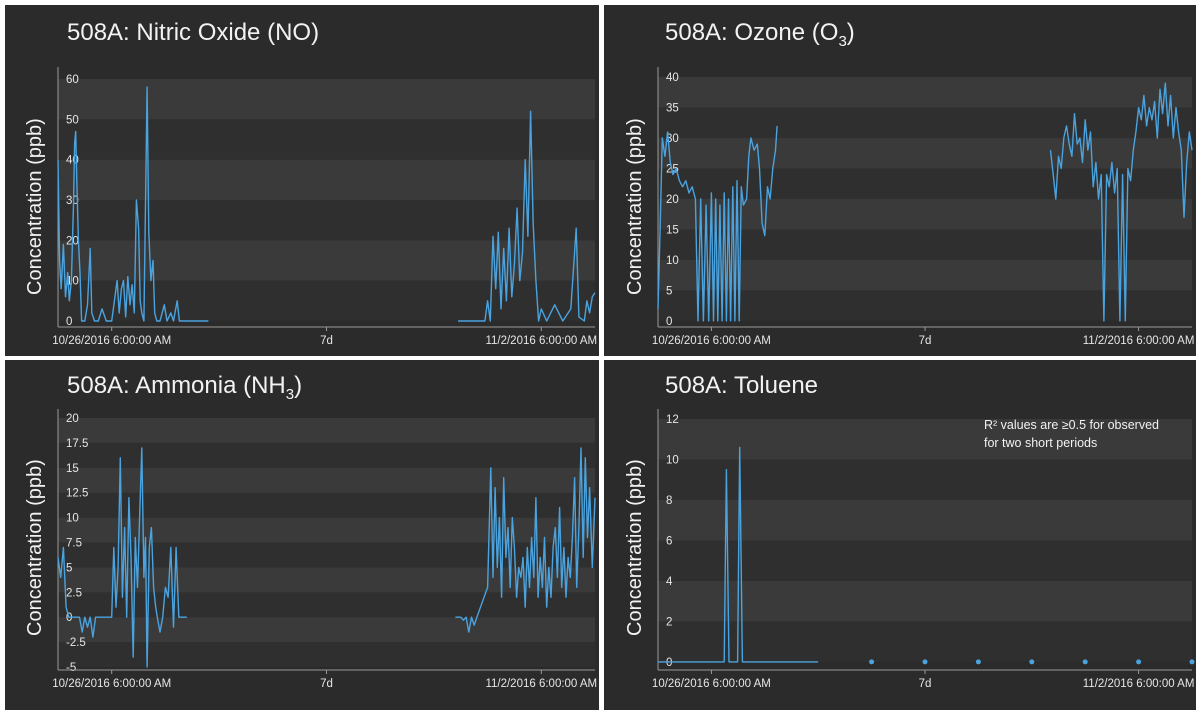 Image resolution: width=1196 pixels, height=715 pixels. Describe the element at coordinates (72, 80) in the screenshot. I see `y-tick-label: 60` at that location.